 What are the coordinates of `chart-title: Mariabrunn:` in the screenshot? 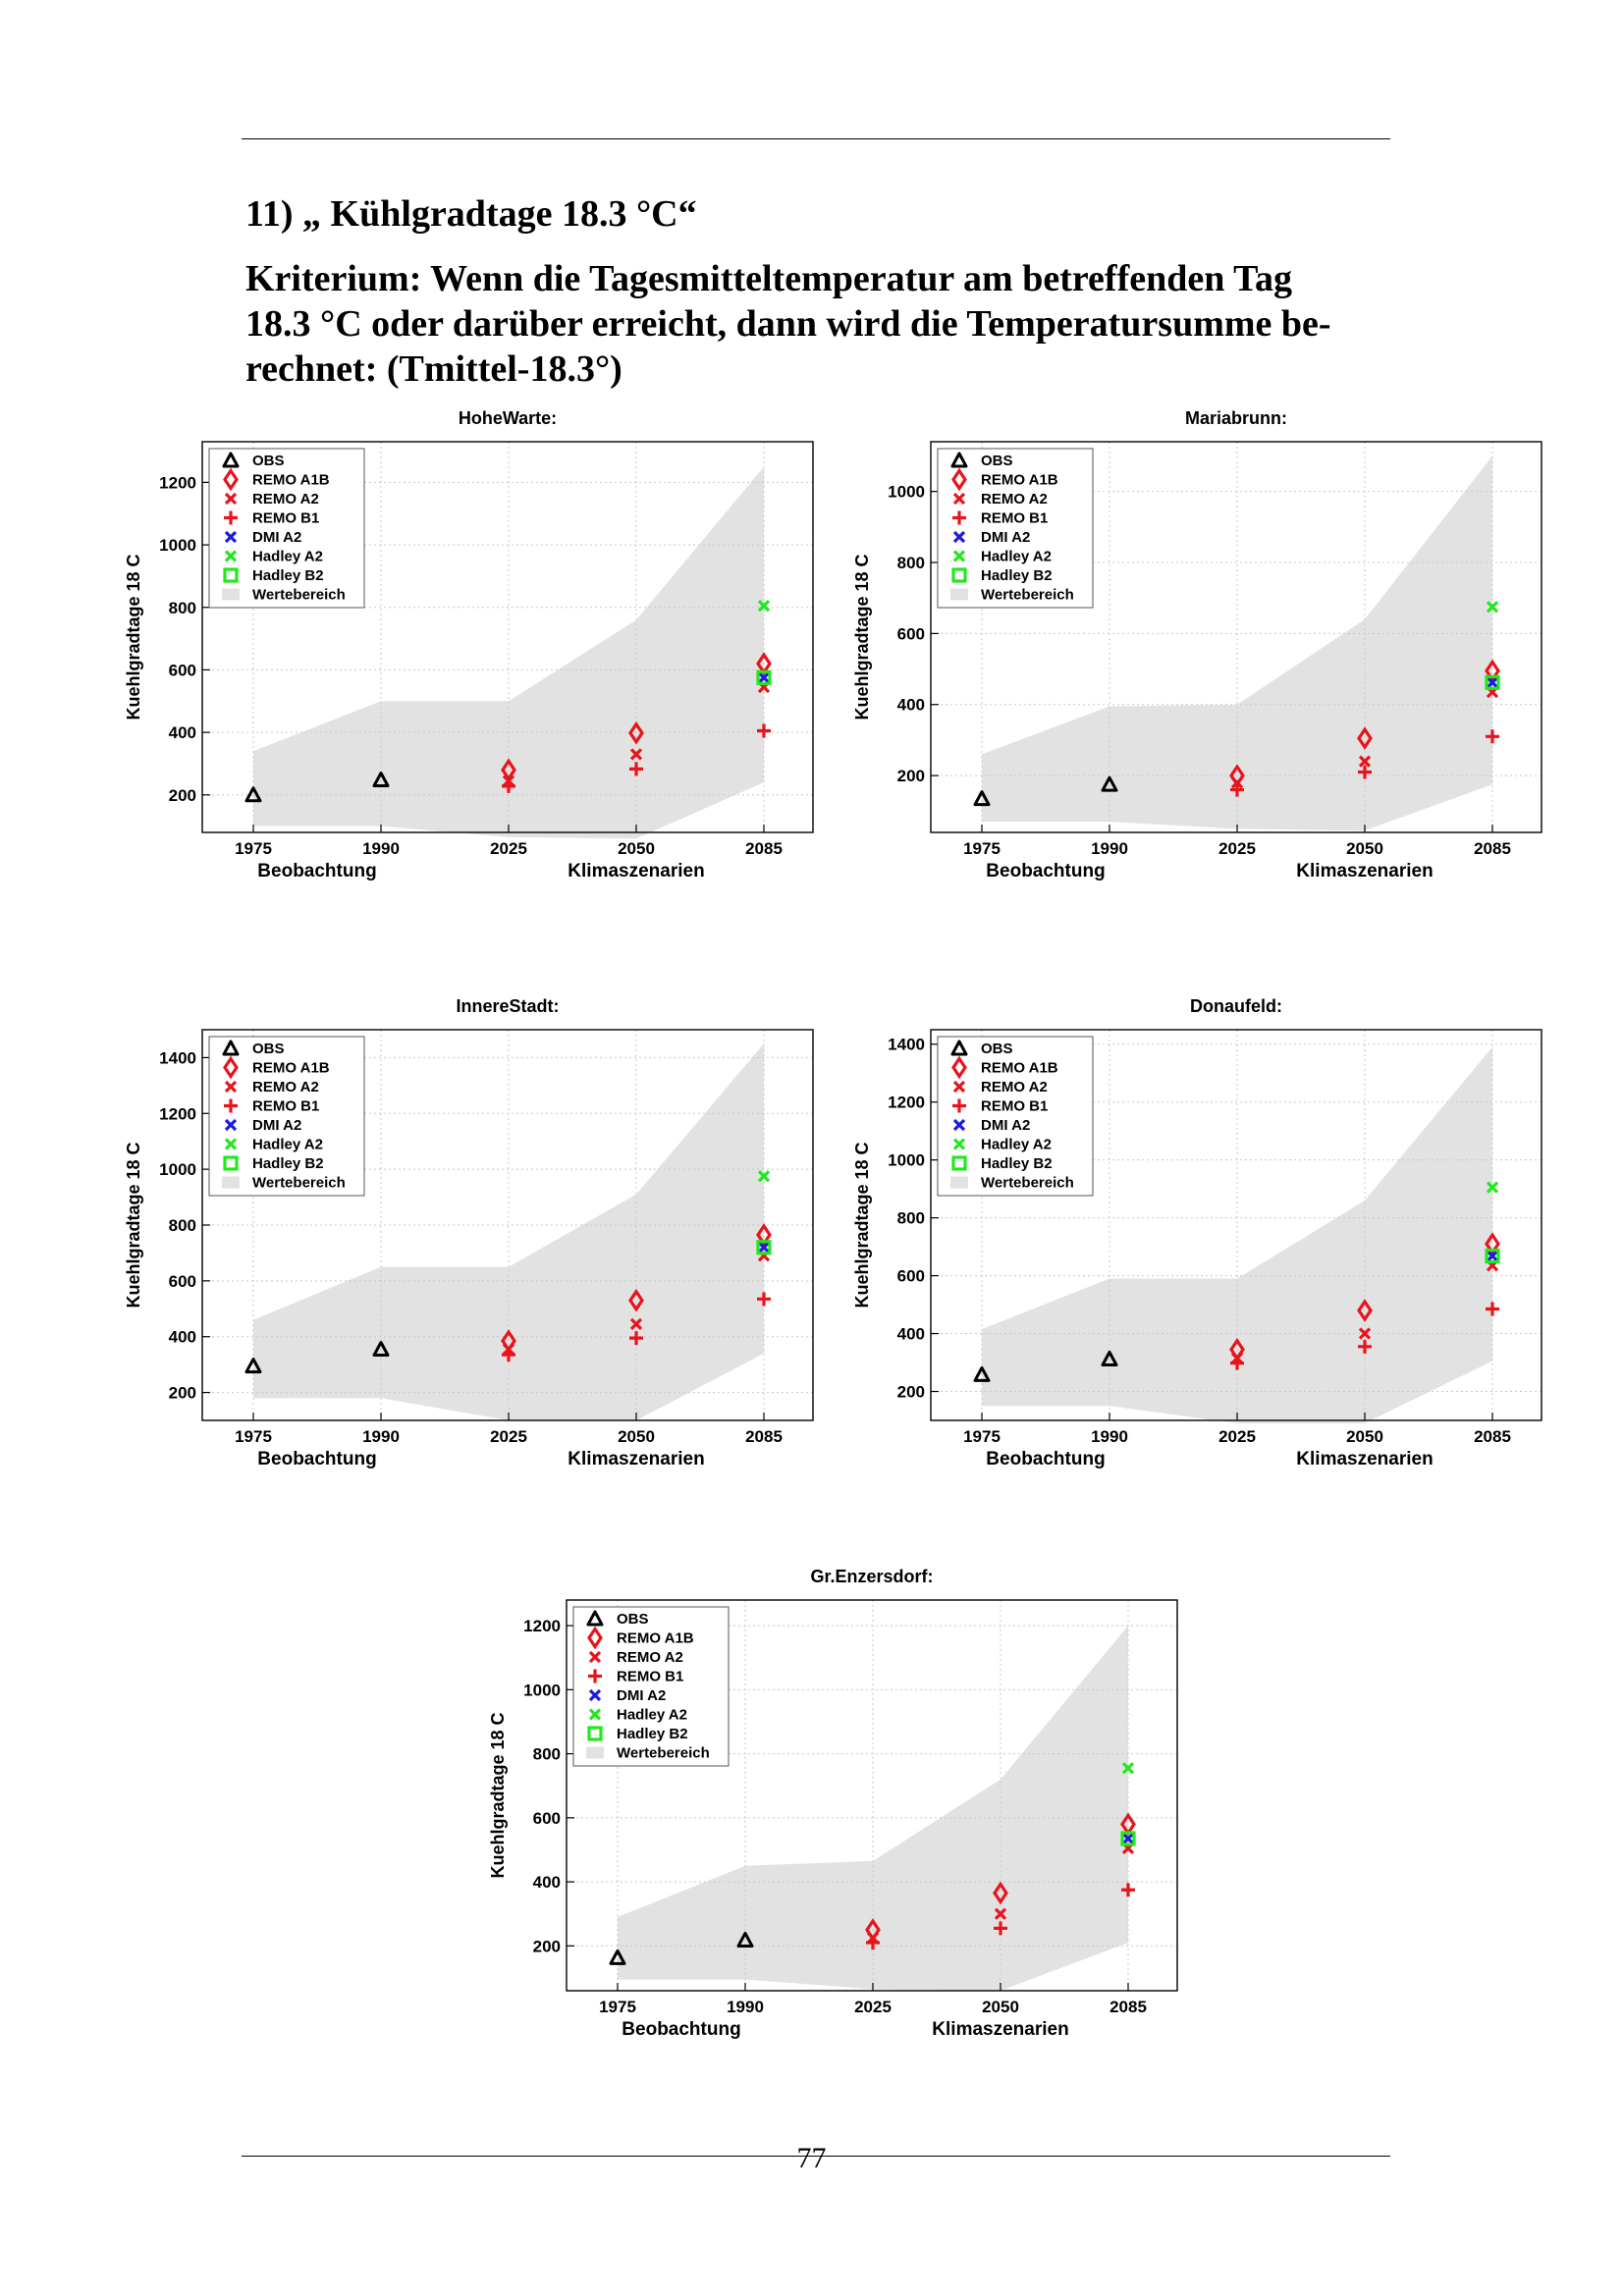 It's located at (1236, 418).